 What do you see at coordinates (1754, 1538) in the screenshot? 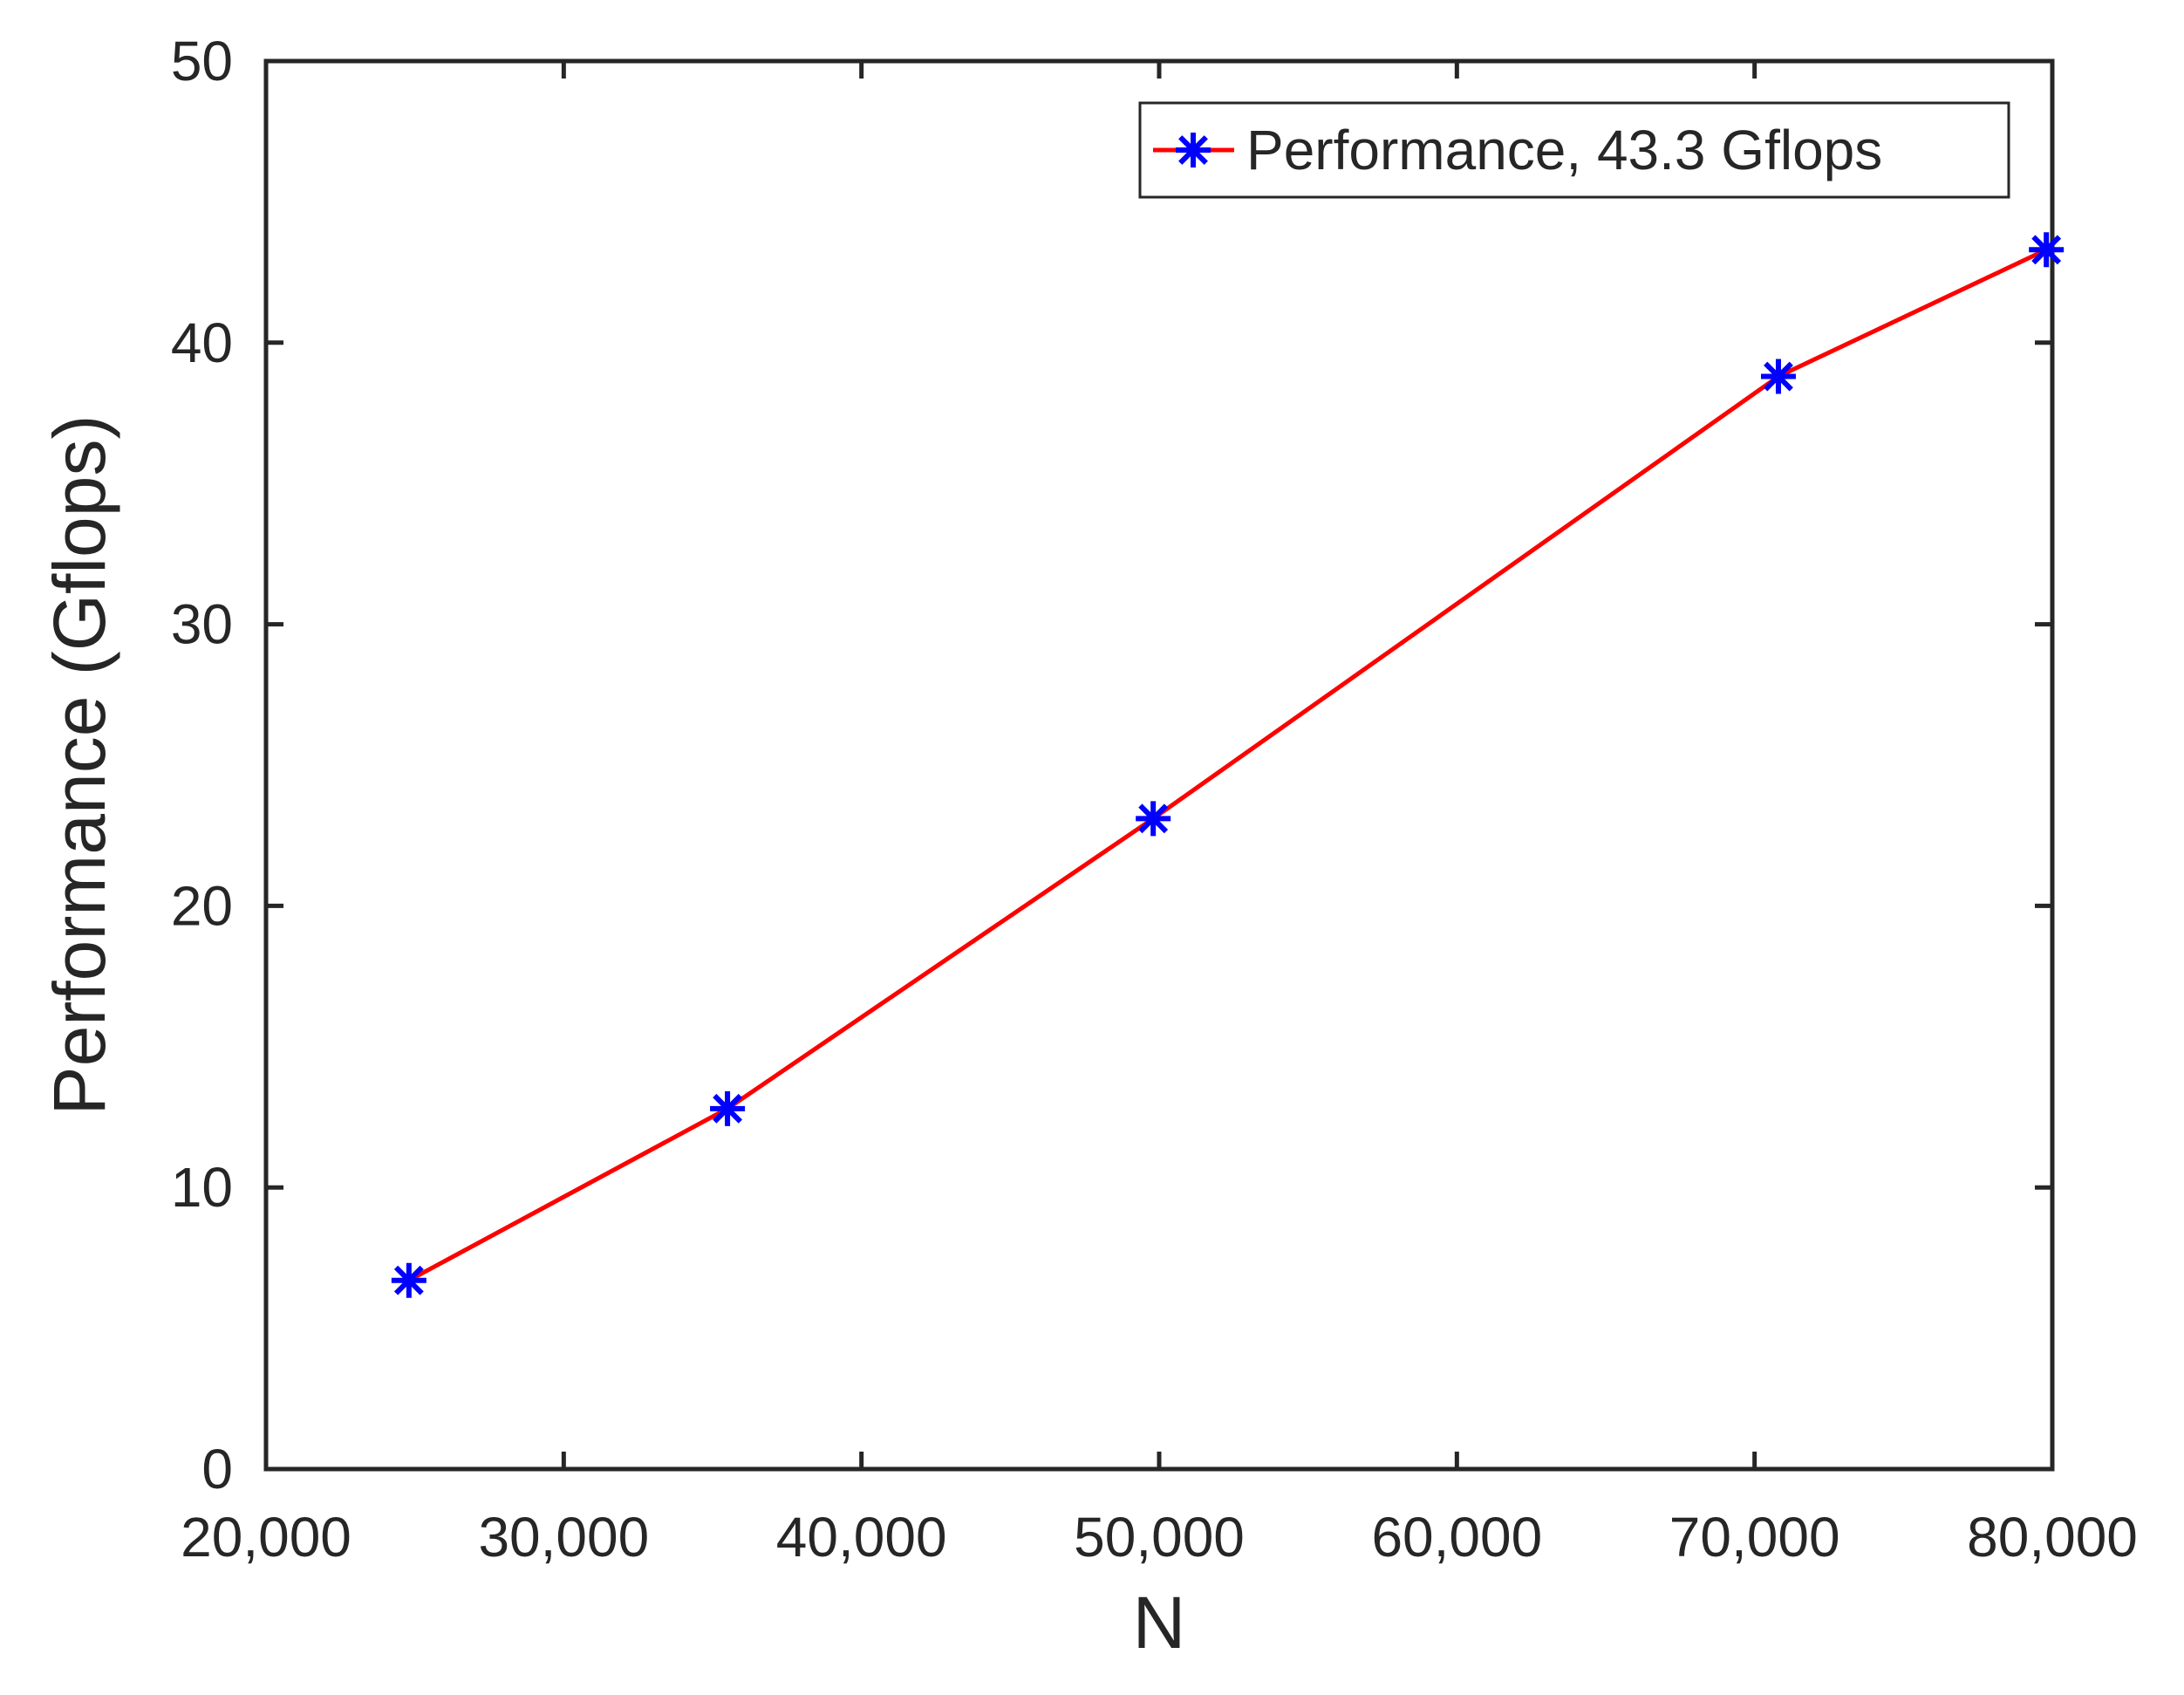
I see `x-tick-label: 70,000` at bounding box center [1754, 1538].